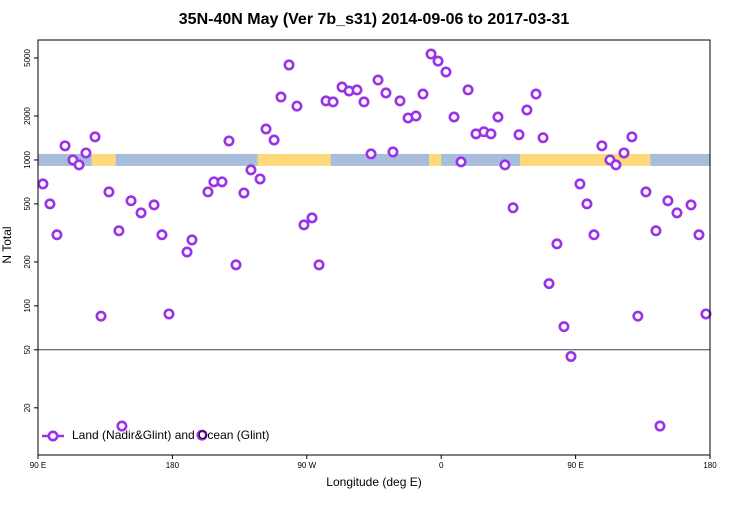  Describe the element at coordinates (27, 160) in the screenshot. I see `y-tick-label: 1000` at that location.